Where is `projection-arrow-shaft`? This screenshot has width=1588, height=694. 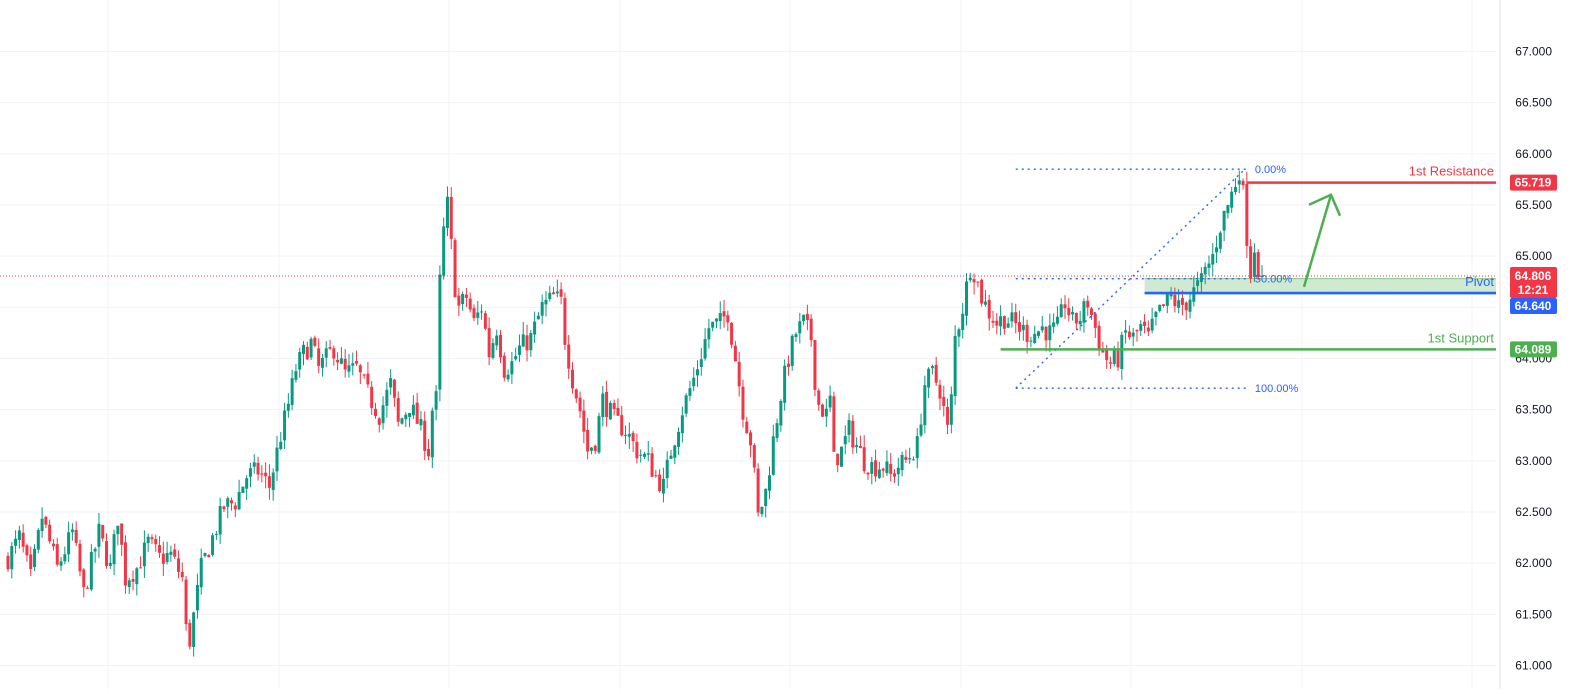 projection-arrow-shaft is located at coordinates (1317, 241).